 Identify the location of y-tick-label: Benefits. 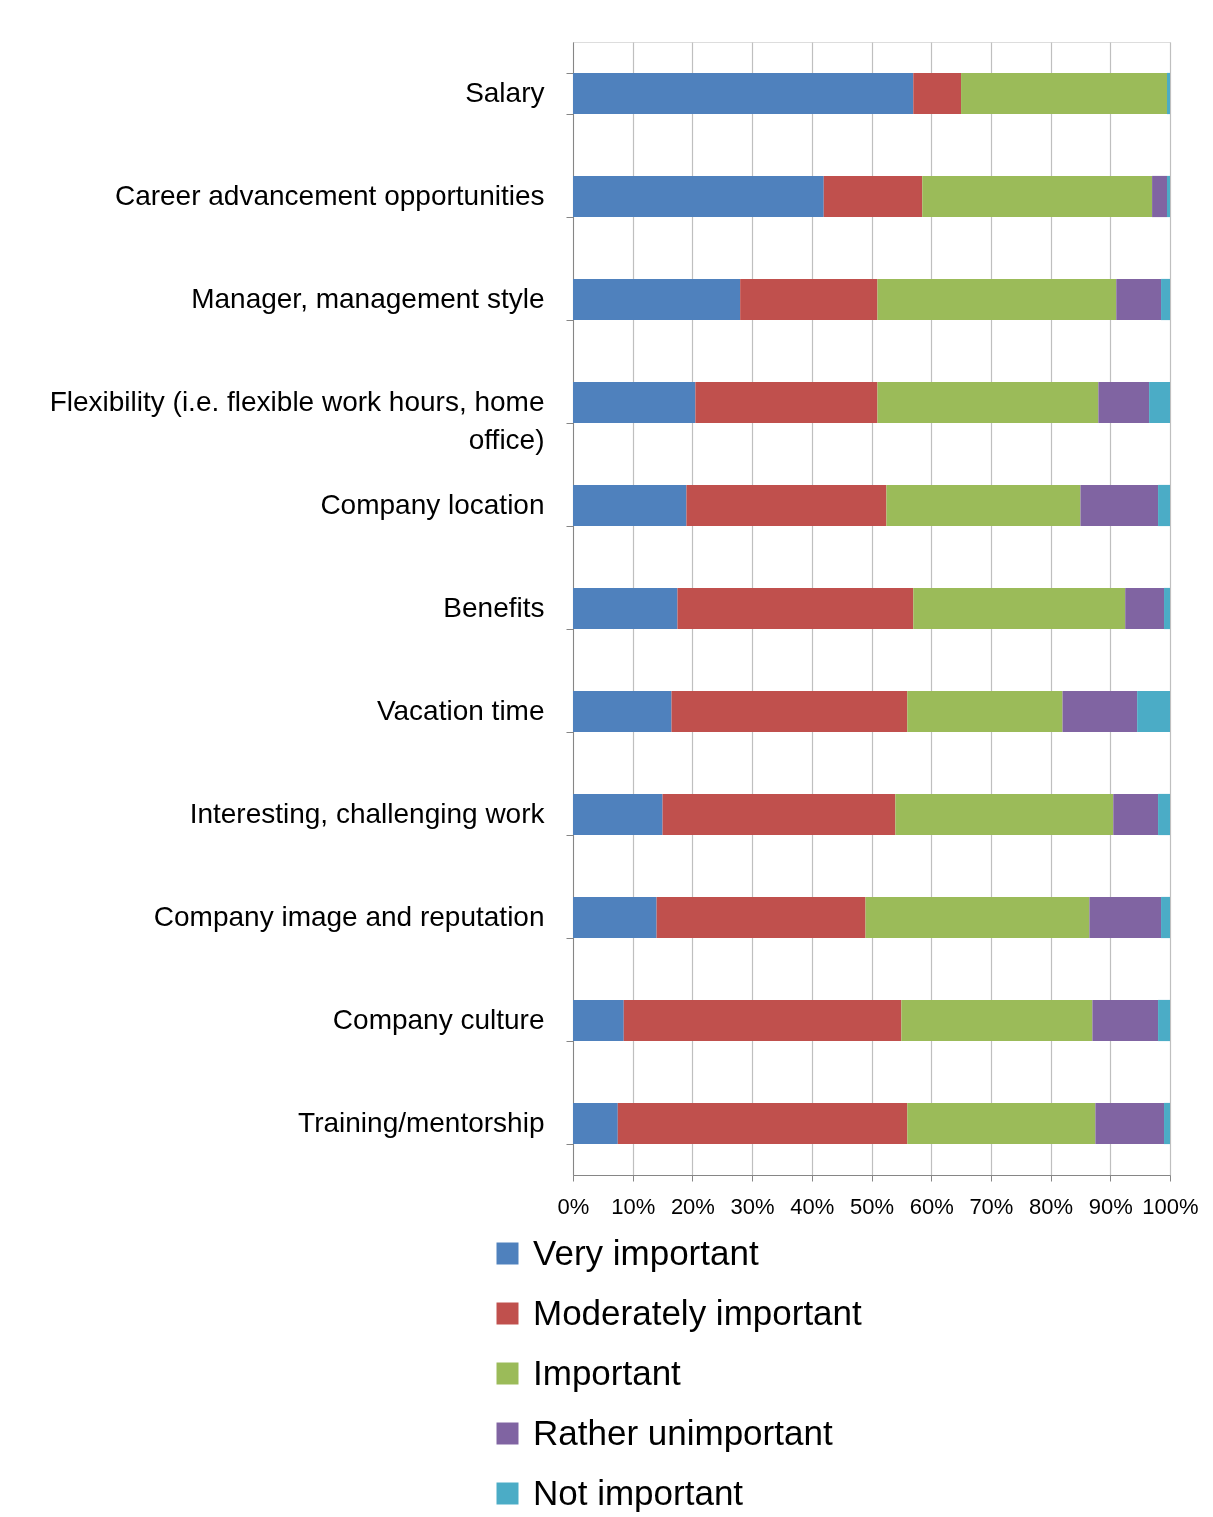
(494, 607).